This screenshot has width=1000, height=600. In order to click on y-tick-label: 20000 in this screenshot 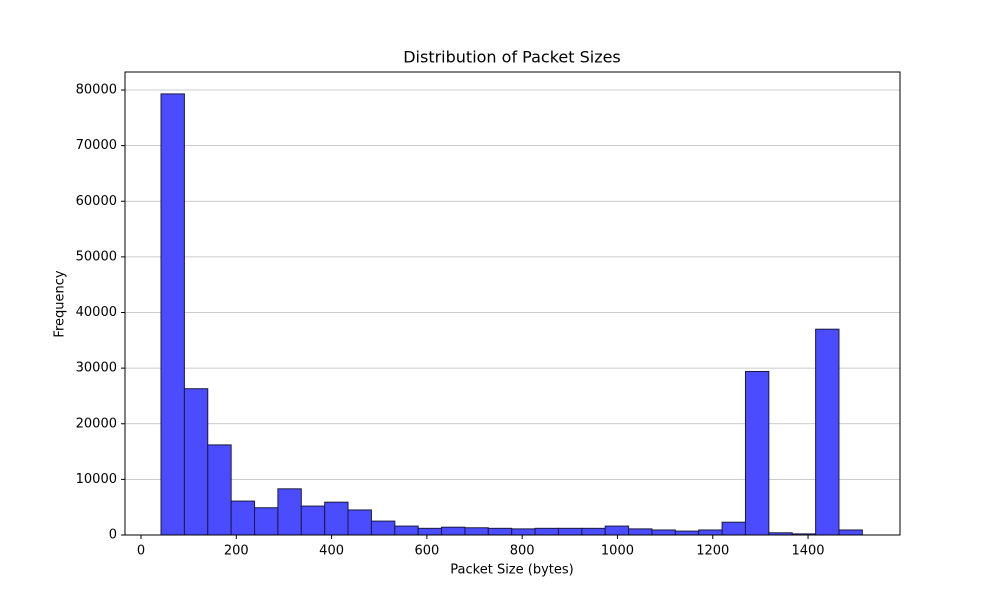, I will do `click(96, 423)`.